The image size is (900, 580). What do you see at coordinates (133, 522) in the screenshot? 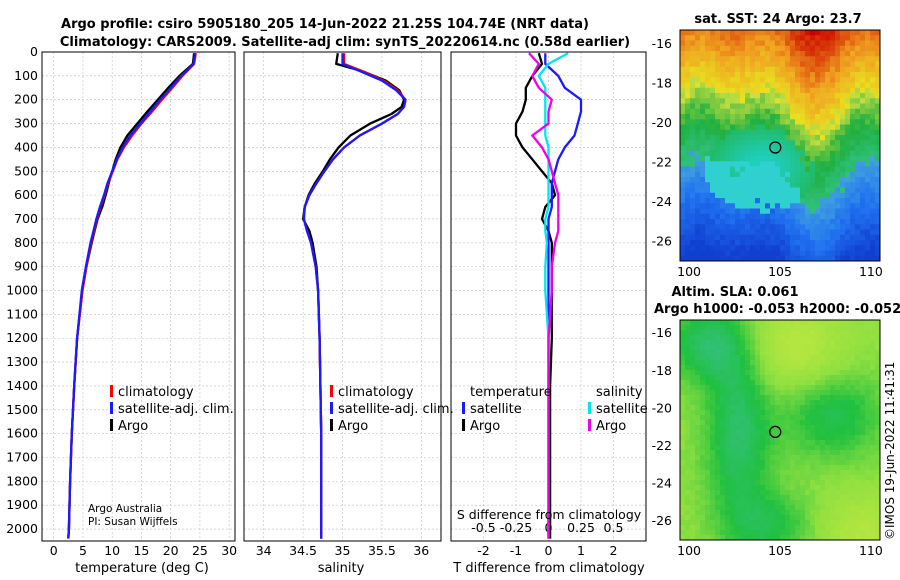
I see `footer-pi: PI: Susan Wijffels` at bounding box center [133, 522].